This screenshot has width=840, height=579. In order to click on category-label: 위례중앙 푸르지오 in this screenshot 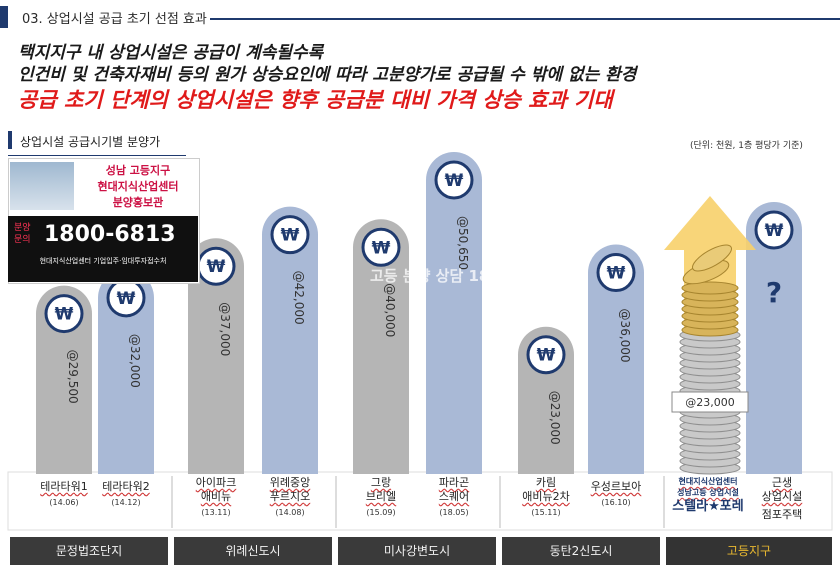, I will do `click(290, 489)`.